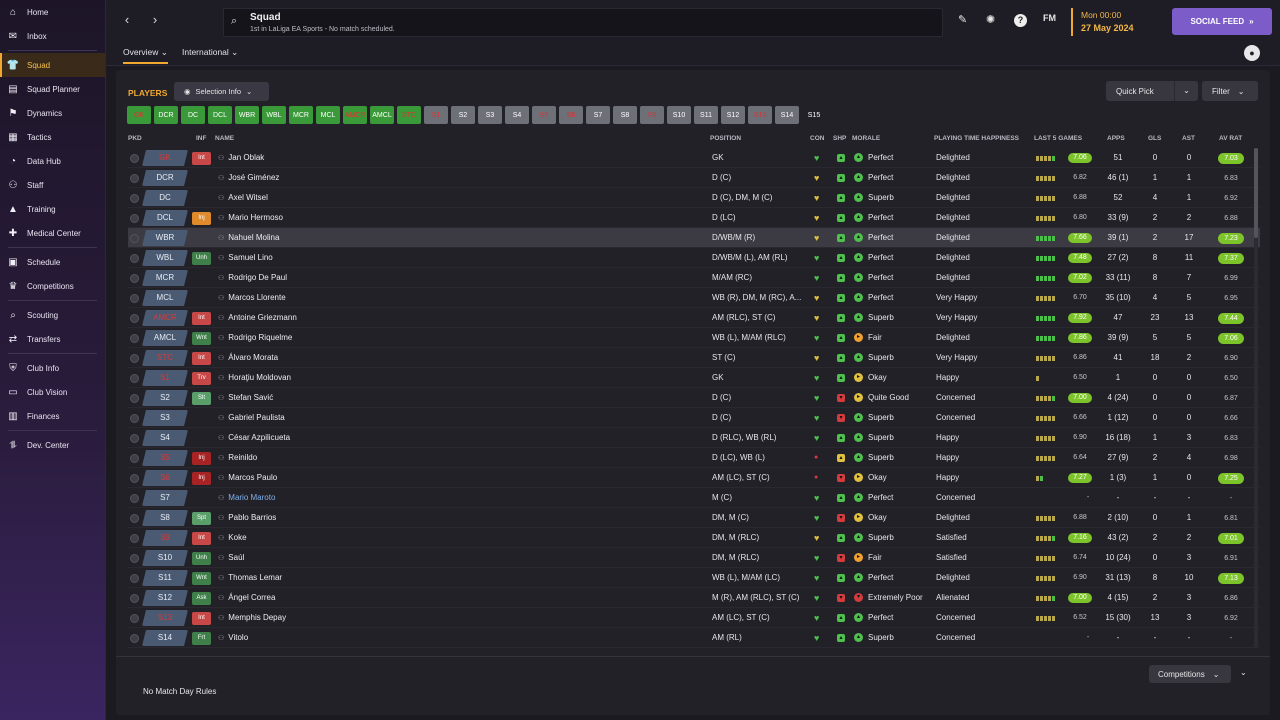 The image size is (1280, 720). What do you see at coordinates (165, 238) in the screenshot?
I see `selection-position-badge: WBR` at bounding box center [165, 238].